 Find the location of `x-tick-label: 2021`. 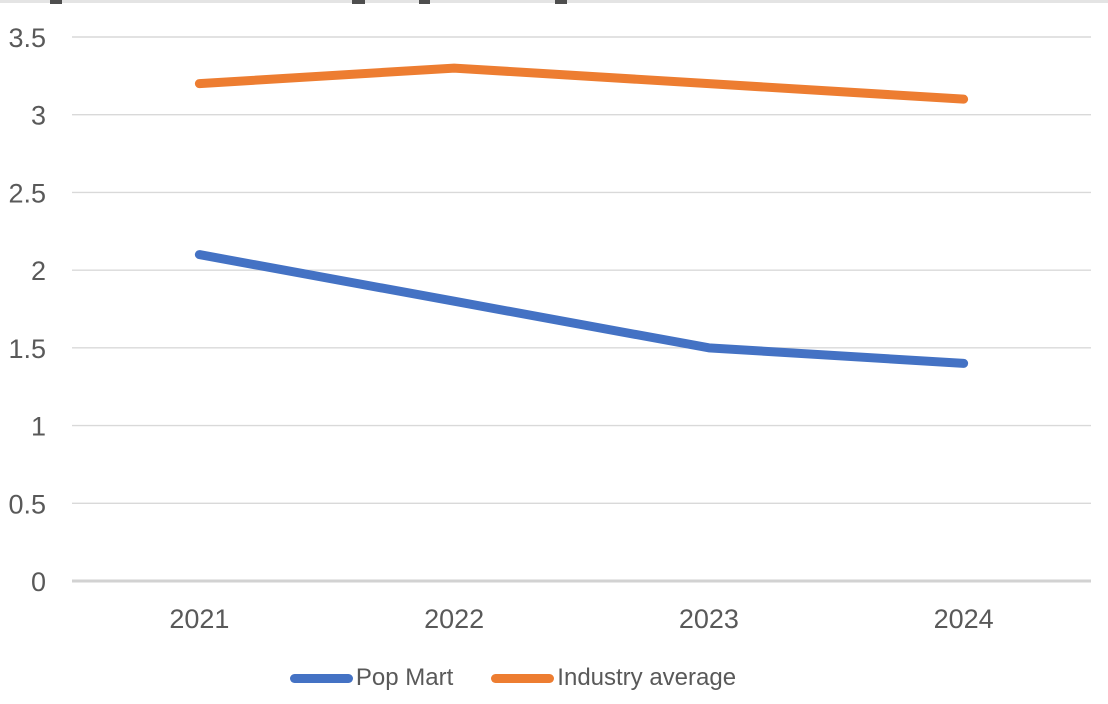

x-tick-label: 2021 is located at coordinates (199, 619).